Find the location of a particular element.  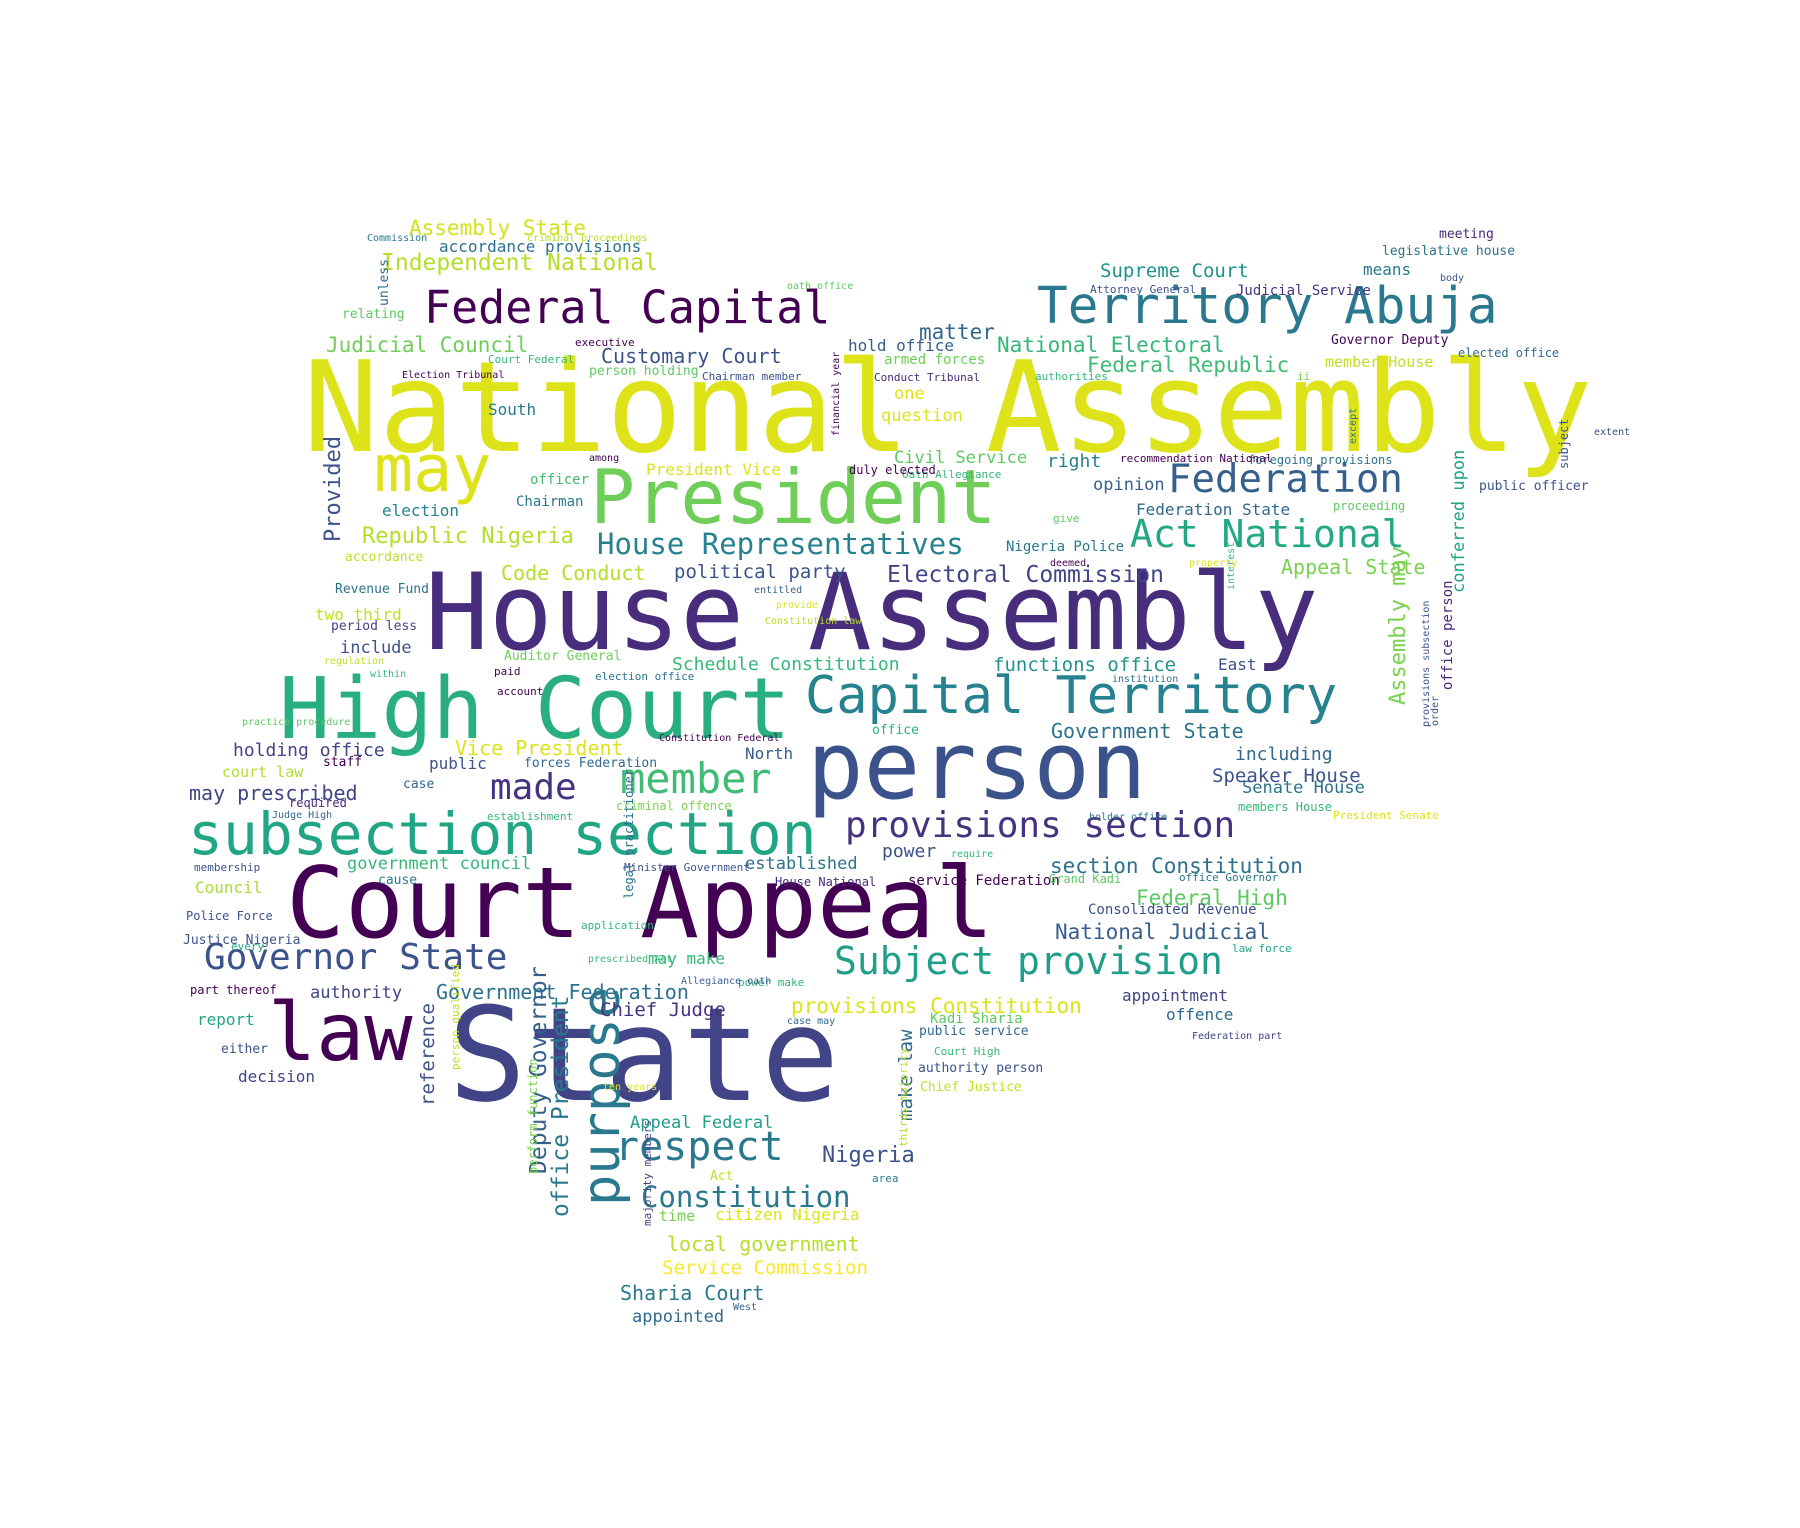

cloud-word: account is located at coordinates (520, 691).